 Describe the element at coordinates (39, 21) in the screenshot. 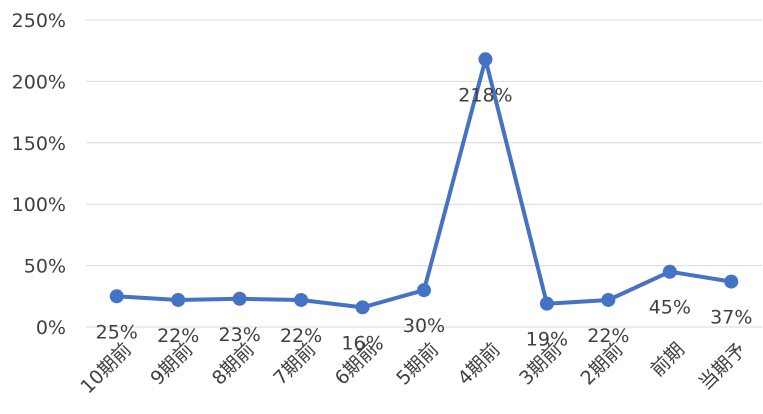

I see `y-tick-label-250: 250%` at that location.